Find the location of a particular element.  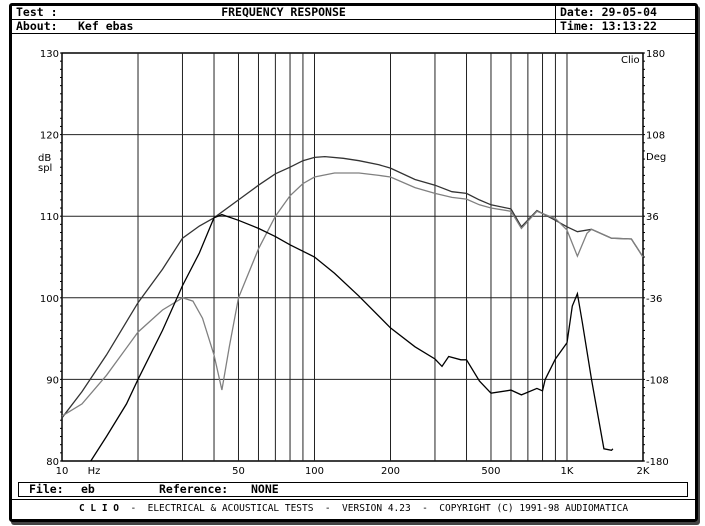

time-row: Time: 13:13:22 is located at coordinates (626, 26).